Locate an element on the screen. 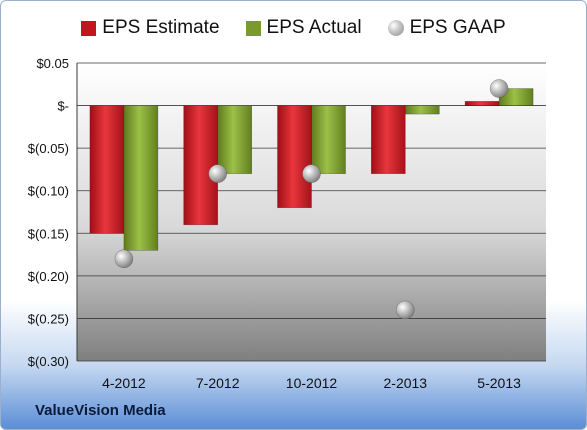  x-tick-label: 2-2013 is located at coordinates (406, 383).